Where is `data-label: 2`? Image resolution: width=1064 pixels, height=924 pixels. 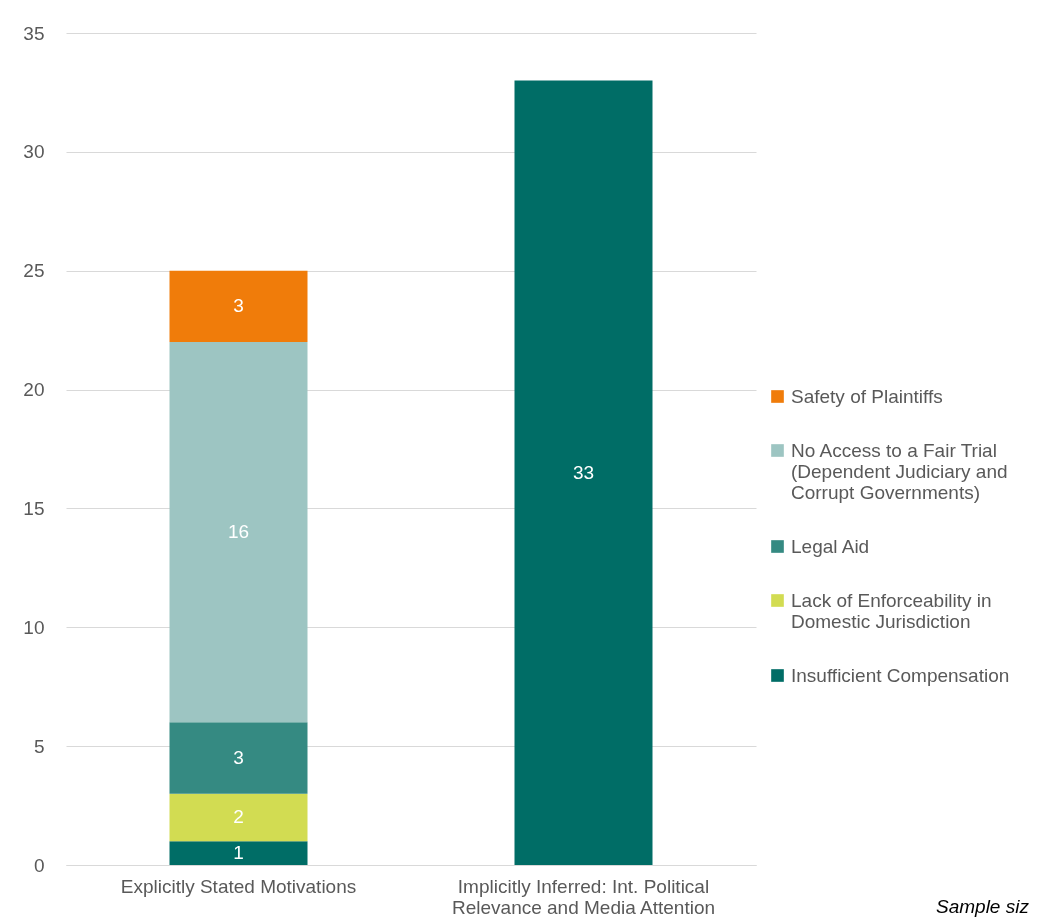
data-label: 2 is located at coordinates (238, 817).